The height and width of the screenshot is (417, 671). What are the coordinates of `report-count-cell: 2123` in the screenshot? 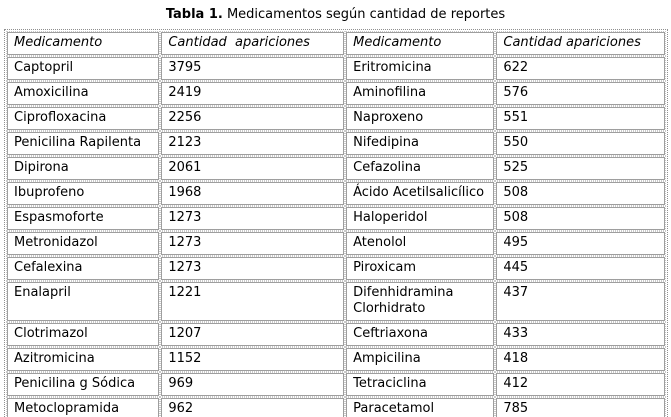 It's located at (253, 143).